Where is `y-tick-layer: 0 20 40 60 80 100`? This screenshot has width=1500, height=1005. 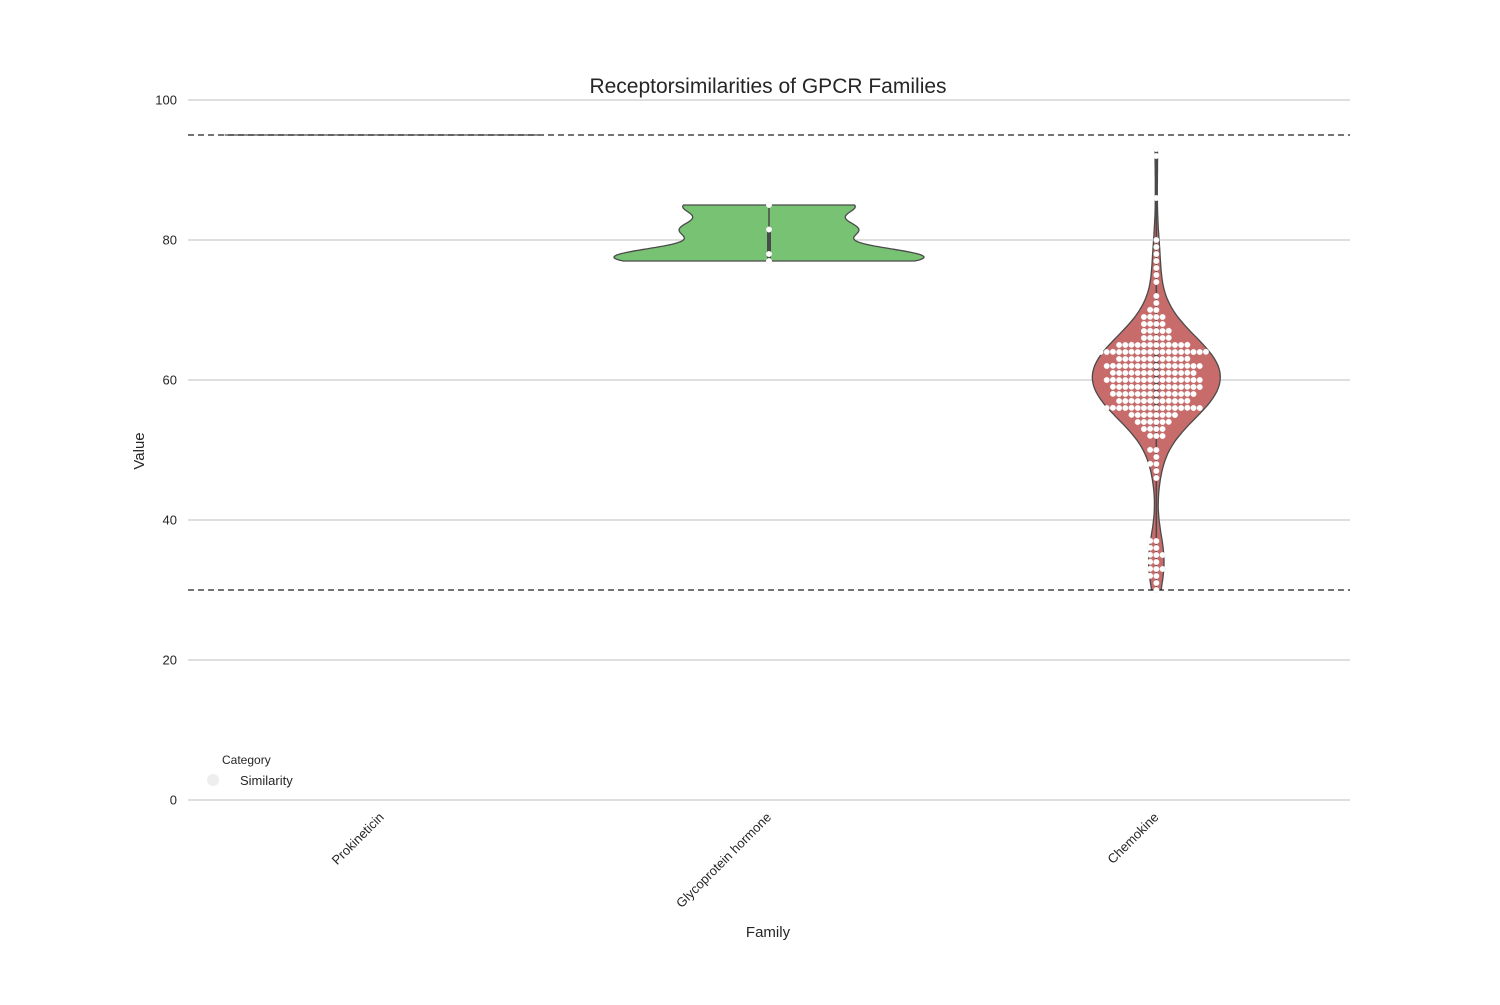 y-tick-layer: 0 20 40 60 80 100 is located at coordinates (166, 450).